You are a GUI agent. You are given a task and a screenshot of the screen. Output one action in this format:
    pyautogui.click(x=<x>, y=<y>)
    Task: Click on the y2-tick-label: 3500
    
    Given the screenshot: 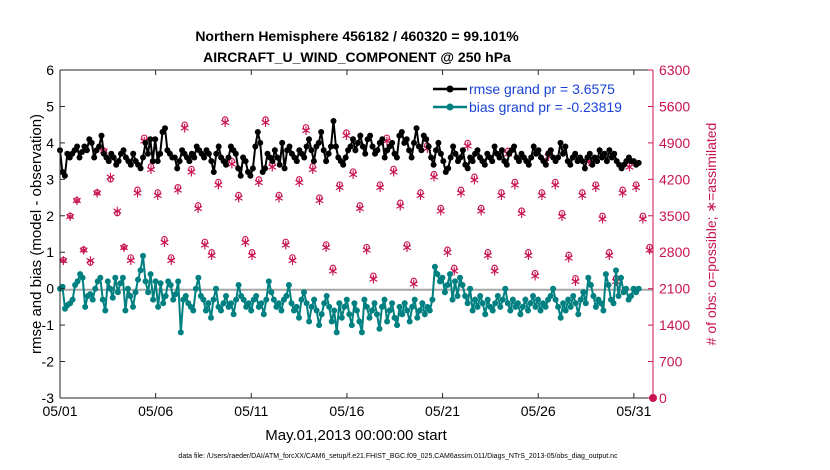 What is the action you would take?
    pyautogui.click(x=674, y=216)
    